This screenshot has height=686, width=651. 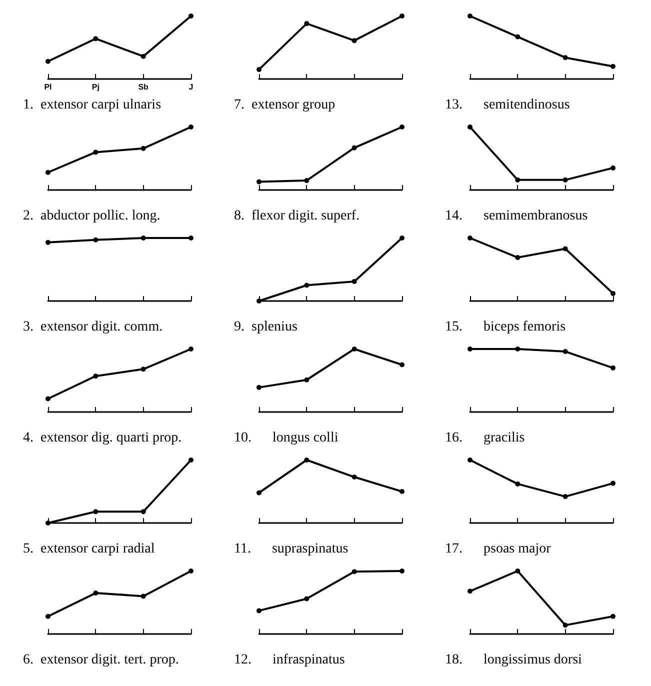 What do you see at coordinates (191, 87) in the screenshot?
I see `x-tick-label: J` at bounding box center [191, 87].